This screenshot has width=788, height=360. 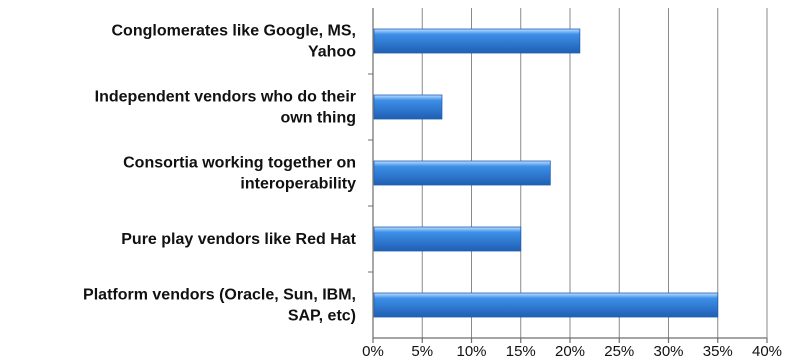 What do you see at coordinates (422, 351) in the screenshot?
I see `x-tick-label: 5%` at bounding box center [422, 351].